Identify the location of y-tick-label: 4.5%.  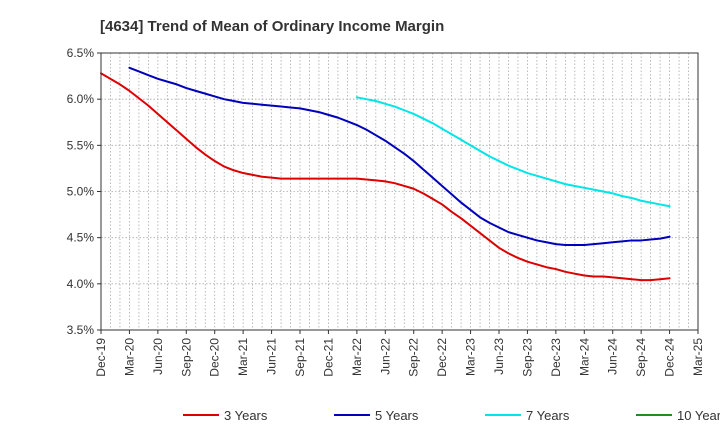
(81, 238).